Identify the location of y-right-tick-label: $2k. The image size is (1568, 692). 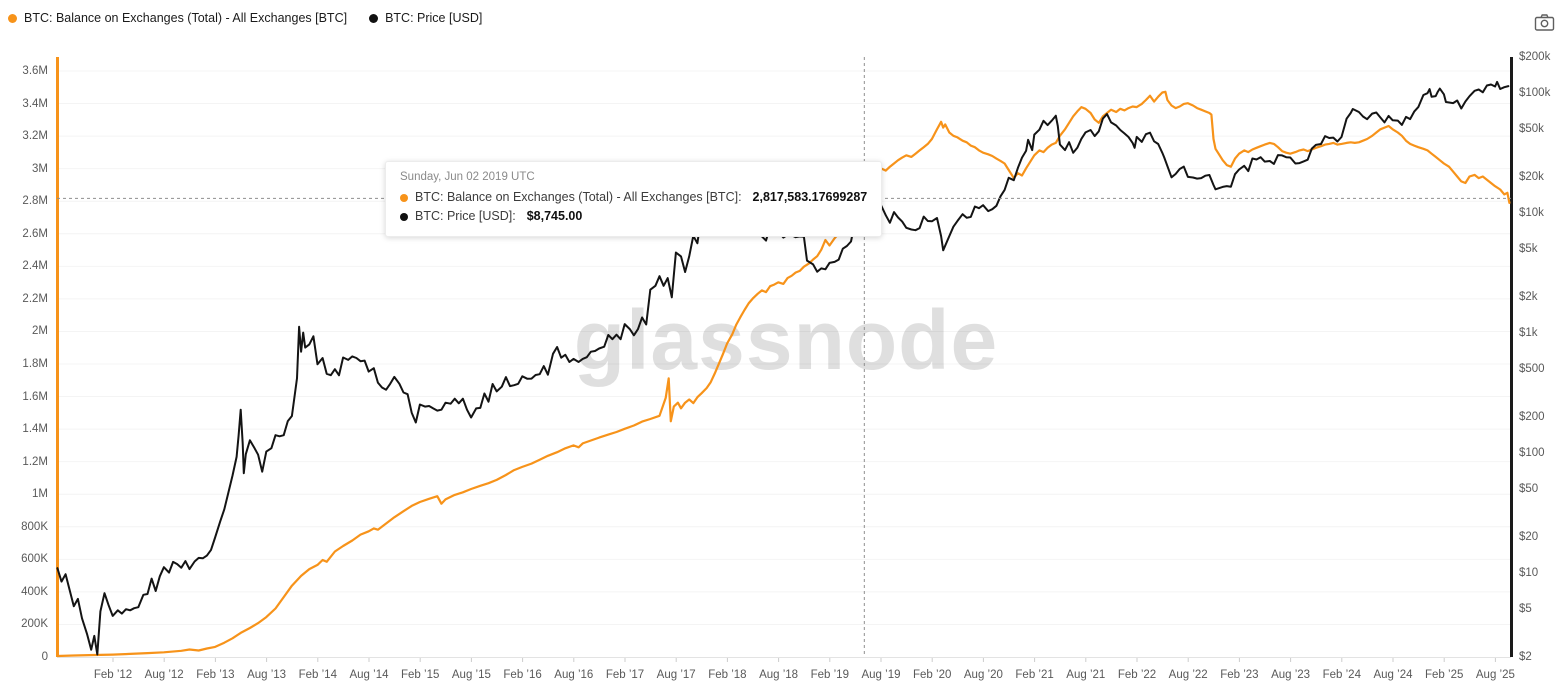
(1528, 297).